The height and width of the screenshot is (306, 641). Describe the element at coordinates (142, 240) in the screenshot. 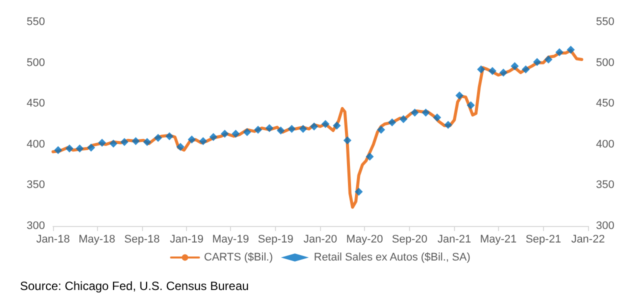

I see `x-tick-label: Sep-18` at that location.